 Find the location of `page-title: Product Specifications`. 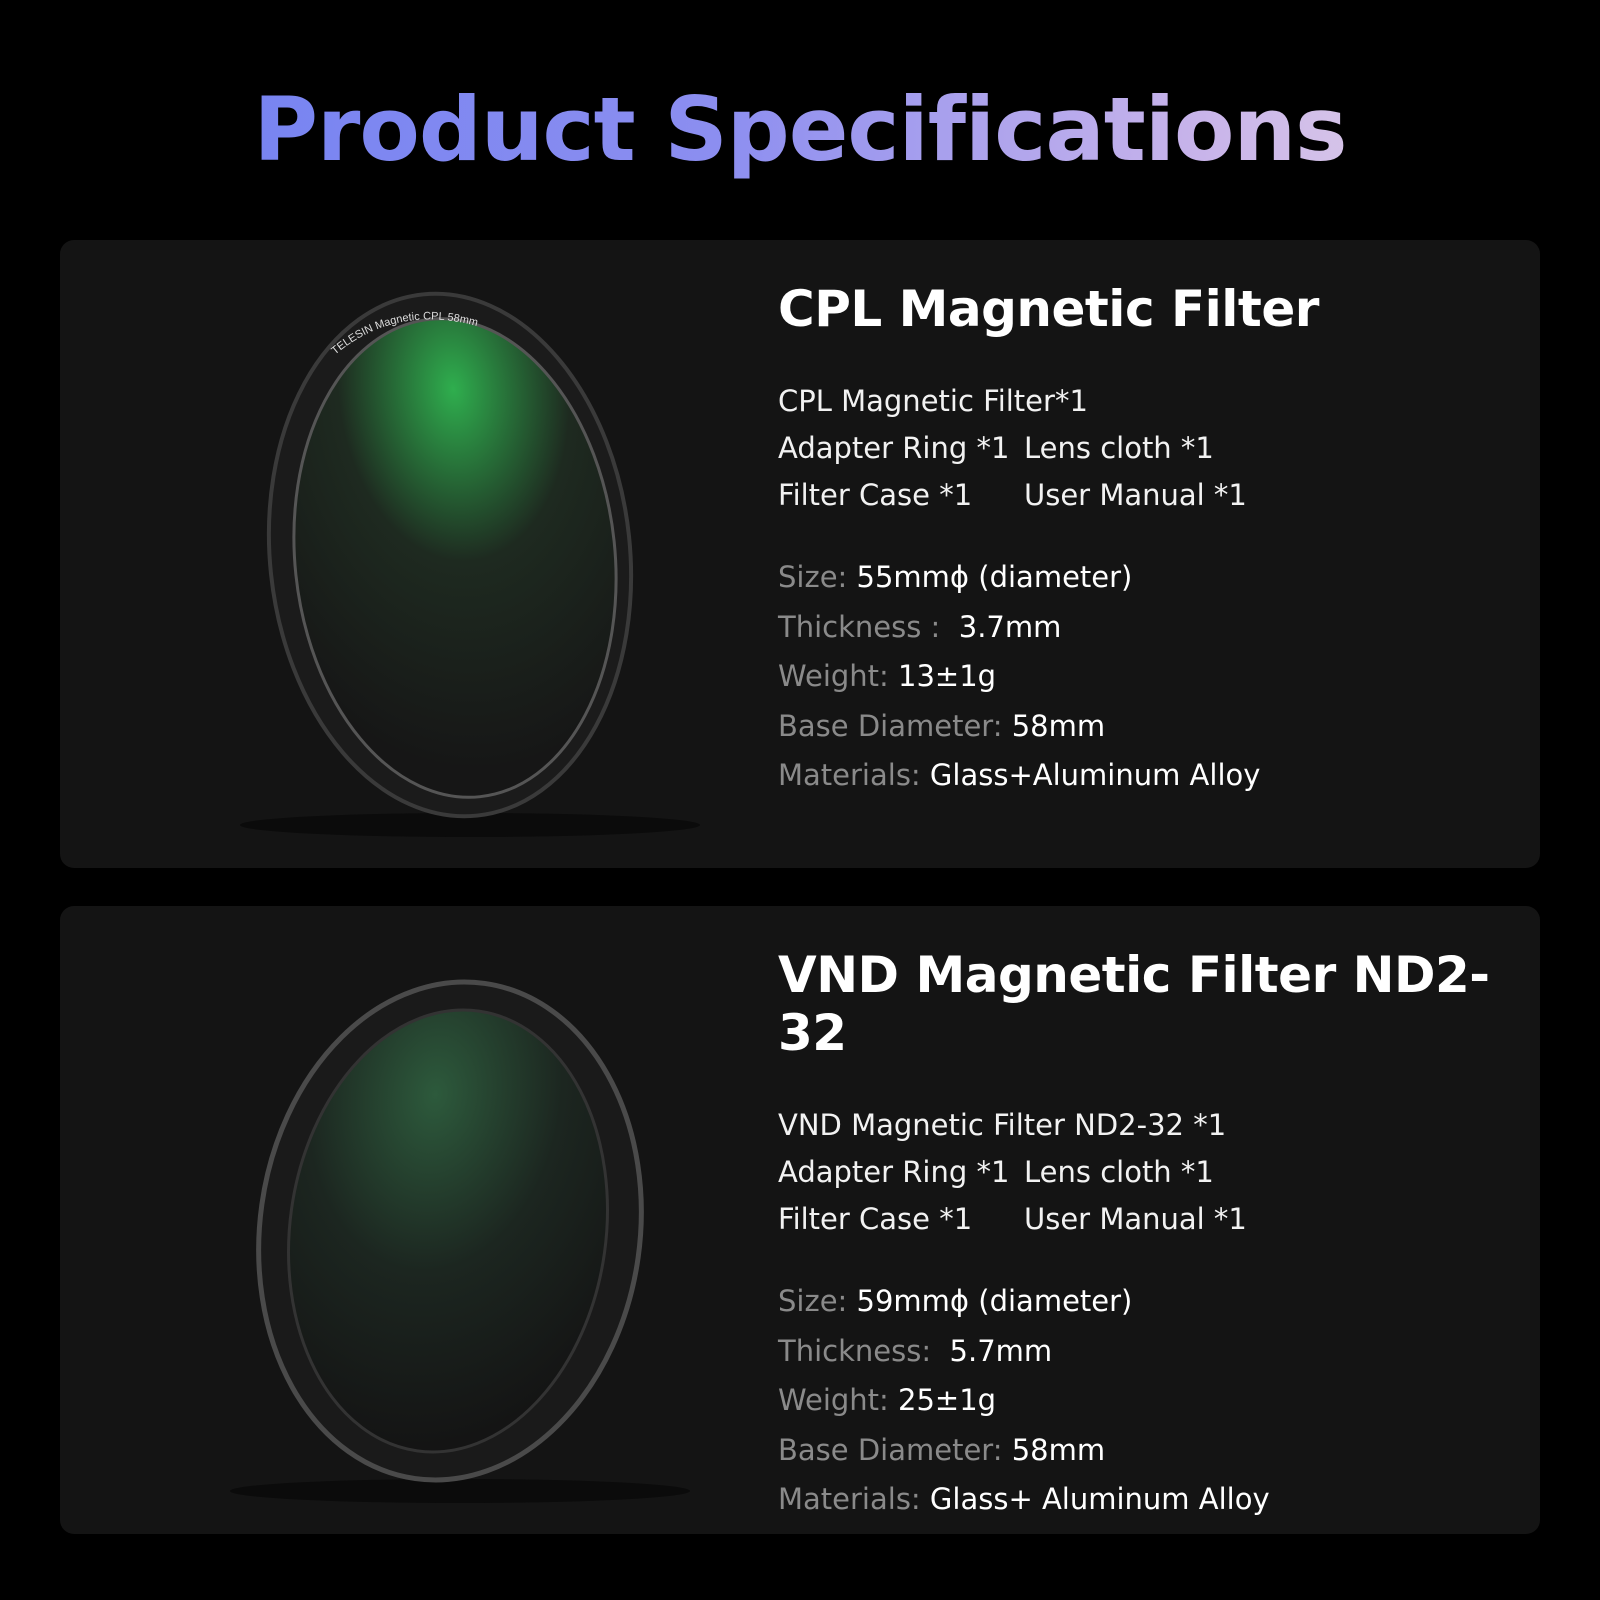

page-title: Product Specifications is located at coordinates (800, 129).